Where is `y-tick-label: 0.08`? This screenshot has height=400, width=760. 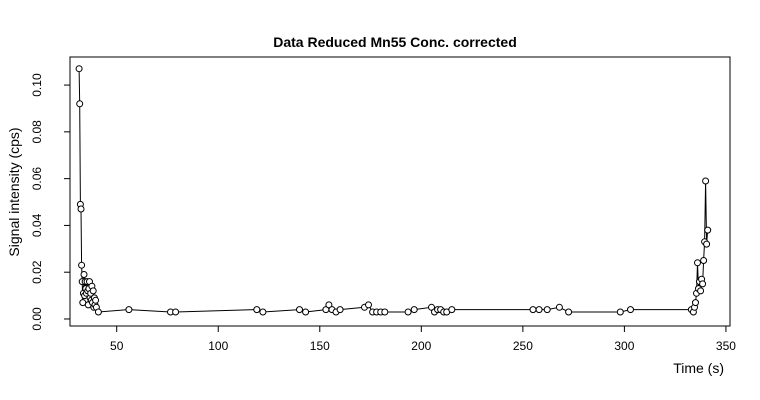
y-tick-label: 0.08 is located at coordinates (37, 132).